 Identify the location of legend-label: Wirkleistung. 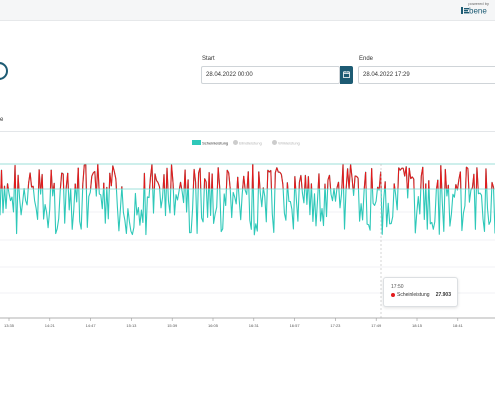
(289, 143).